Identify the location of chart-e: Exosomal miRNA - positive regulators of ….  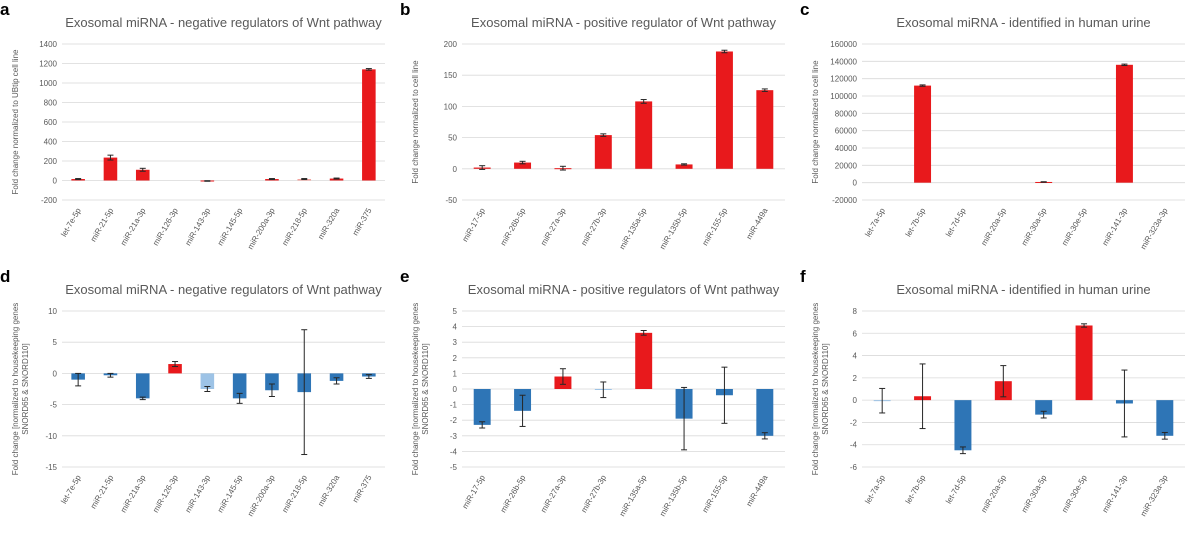
(598, 400).